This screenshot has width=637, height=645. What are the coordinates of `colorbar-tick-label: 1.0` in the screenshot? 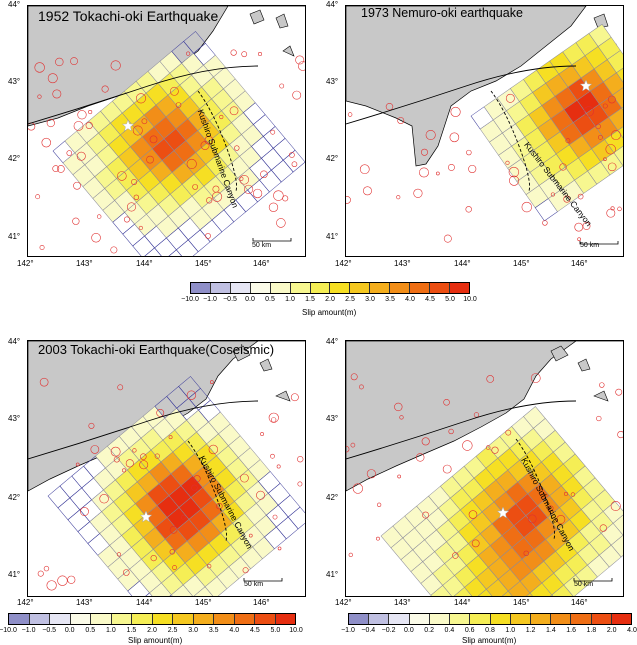 It's located at (110, 630).